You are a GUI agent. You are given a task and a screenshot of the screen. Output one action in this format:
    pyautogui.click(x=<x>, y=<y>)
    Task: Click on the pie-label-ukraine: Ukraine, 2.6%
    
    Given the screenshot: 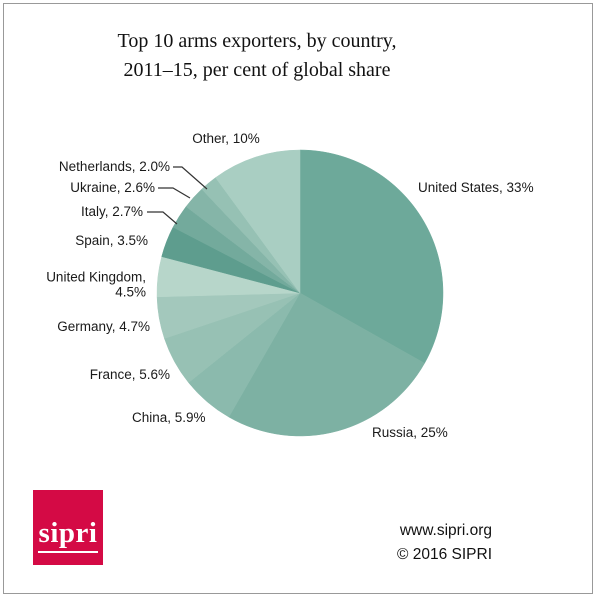 What is the action you would take?
    pyautogui.click(x=112, y=187)
    